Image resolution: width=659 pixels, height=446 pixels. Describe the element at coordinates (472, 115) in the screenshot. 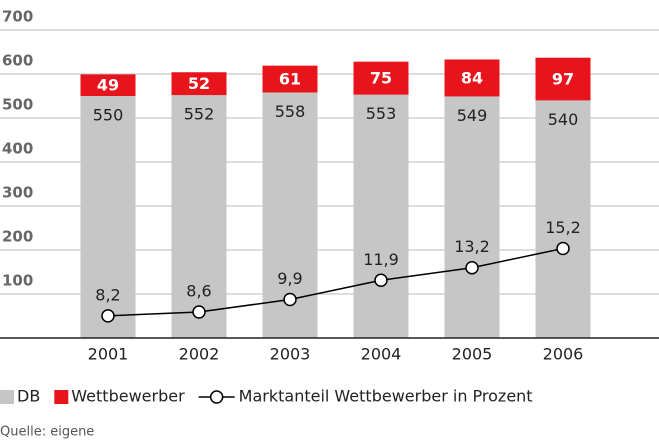

I see `value-label: 549` at that location.